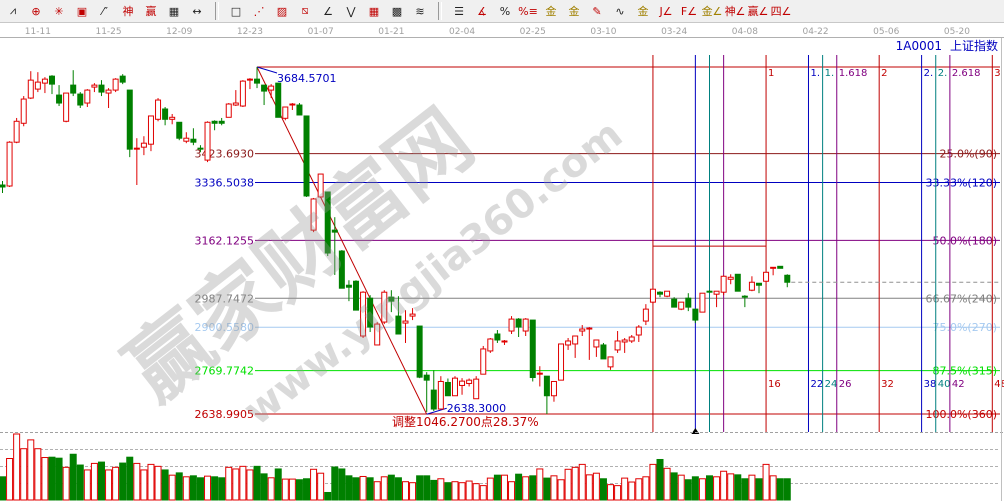  Describe the element at coordinates (174, 11) in the screenshot. I see `ruler-button: ▦` at that location.